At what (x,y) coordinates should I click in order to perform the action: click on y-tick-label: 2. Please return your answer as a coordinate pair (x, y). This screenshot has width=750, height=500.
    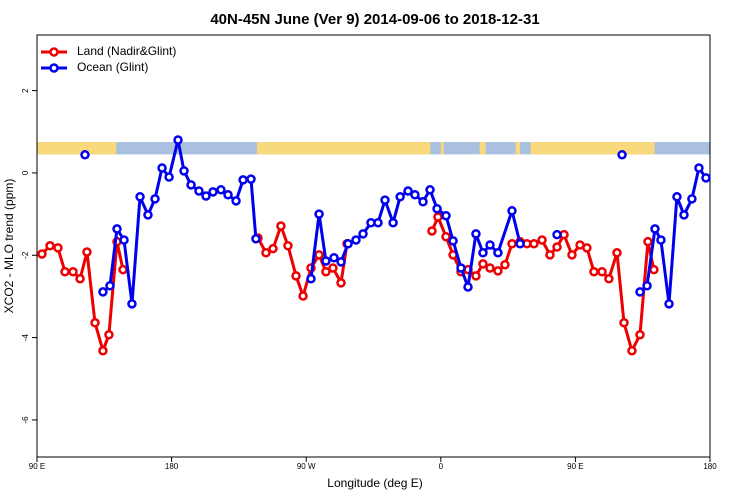
    Looking at the image, I should click on (25, 90).